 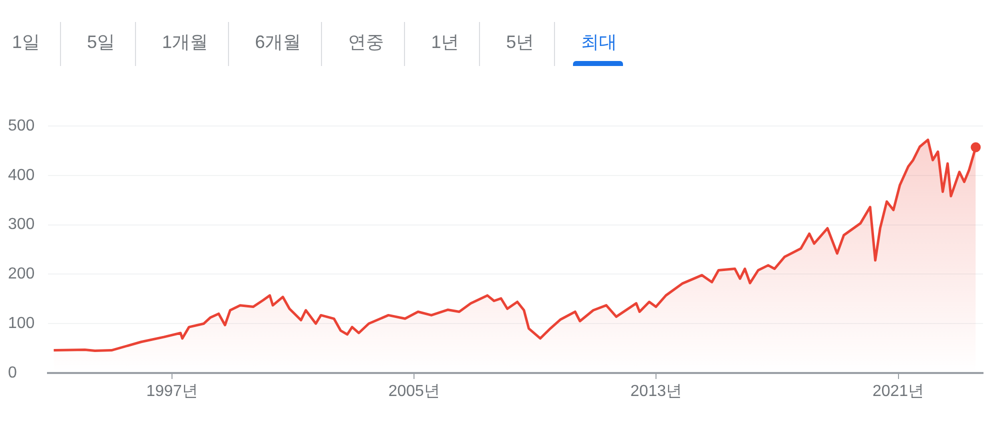 What do you see at coordinates (172, 391) in the screenshot?
I see `x-tick-label: 1997년` at bounding box center [172, 391].